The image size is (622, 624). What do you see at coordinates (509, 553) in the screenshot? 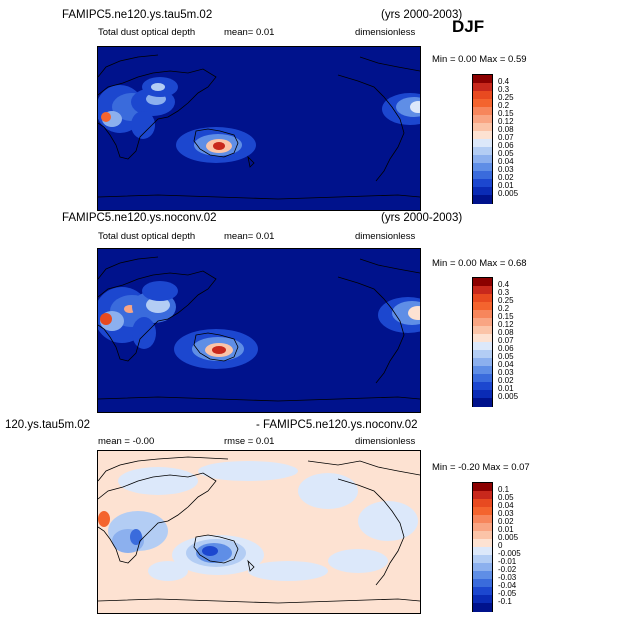
I see `colorbar-tick-label: -0.005` at bounding box center [509, 553].